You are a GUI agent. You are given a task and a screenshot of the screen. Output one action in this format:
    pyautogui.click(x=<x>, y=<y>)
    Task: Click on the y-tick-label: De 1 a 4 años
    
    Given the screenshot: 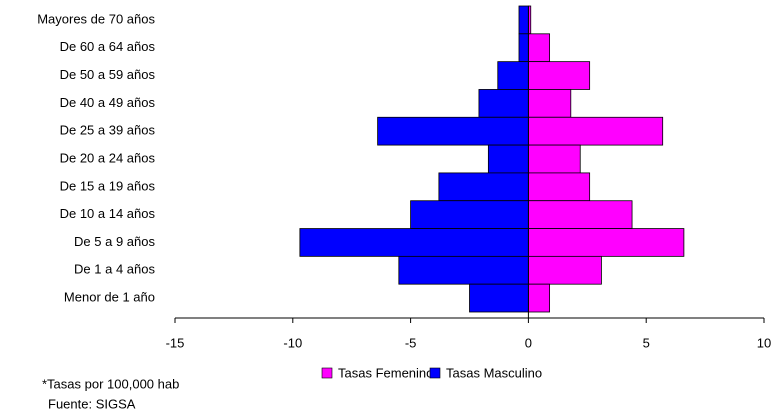 What is the action you would take?
    pyautogui.click(x=114, y=269)
    